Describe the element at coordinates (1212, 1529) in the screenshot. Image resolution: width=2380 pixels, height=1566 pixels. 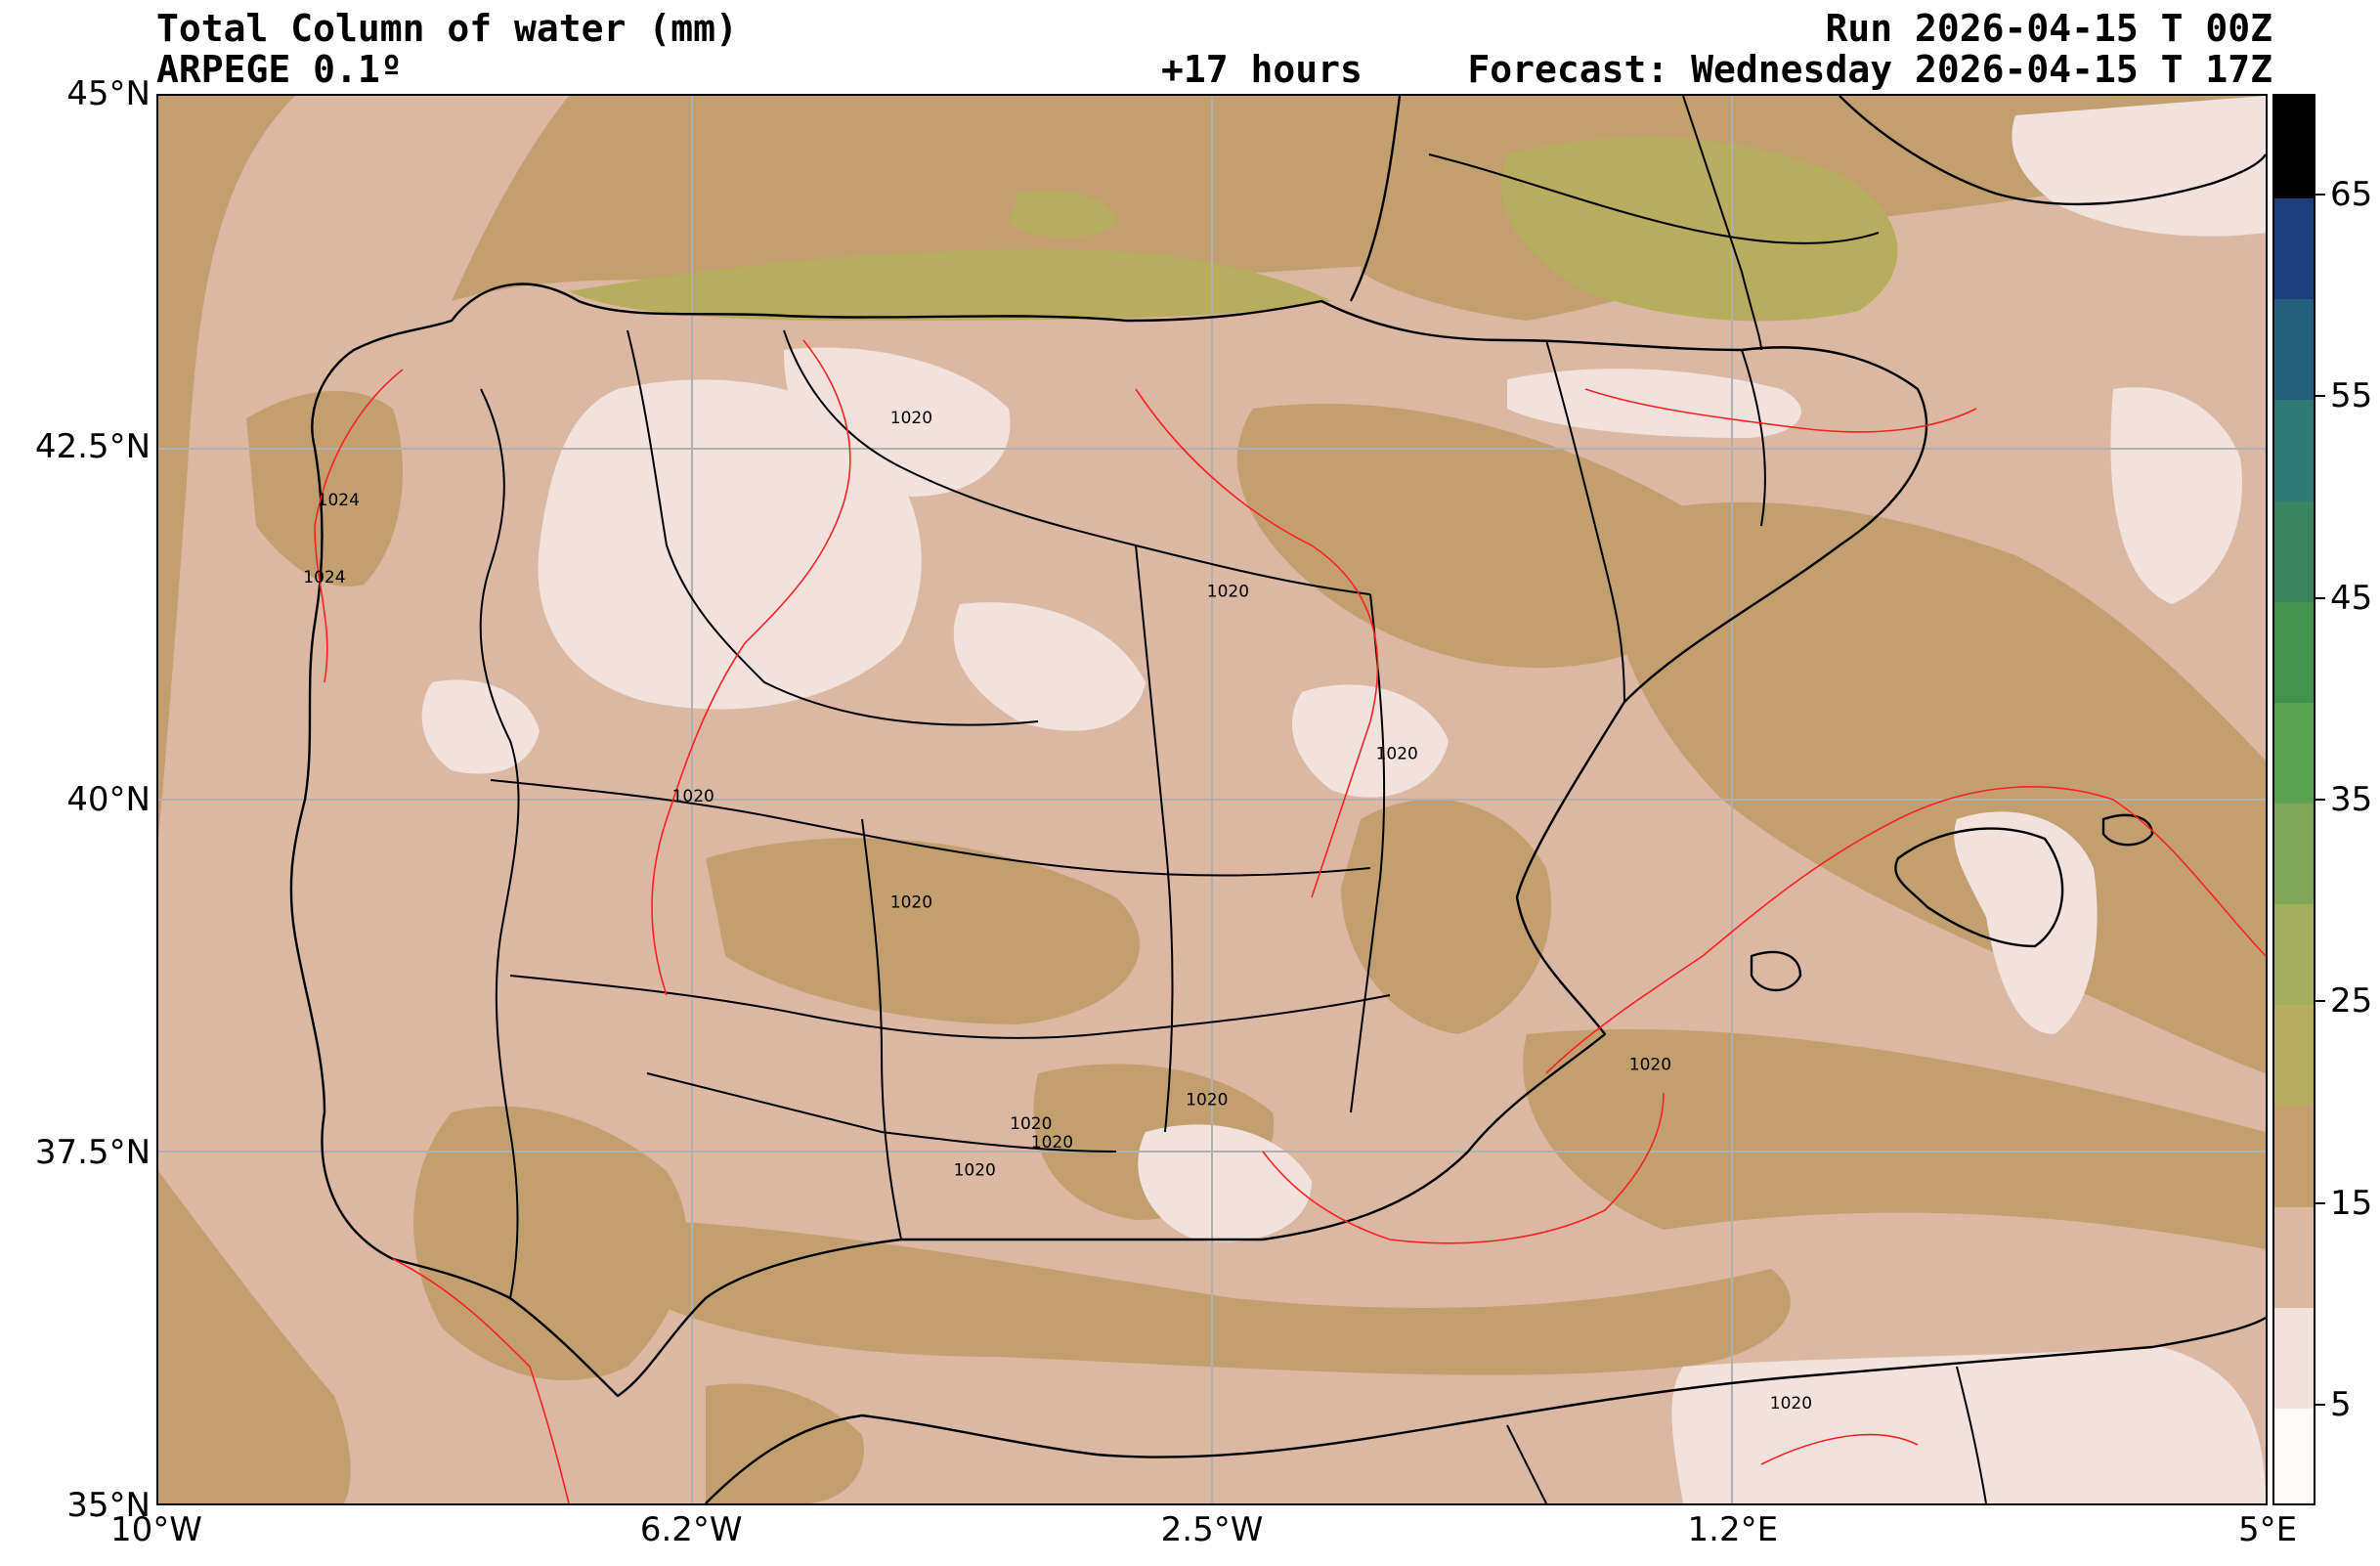
I see `lon-tick-label: 2.5°W` at that location.